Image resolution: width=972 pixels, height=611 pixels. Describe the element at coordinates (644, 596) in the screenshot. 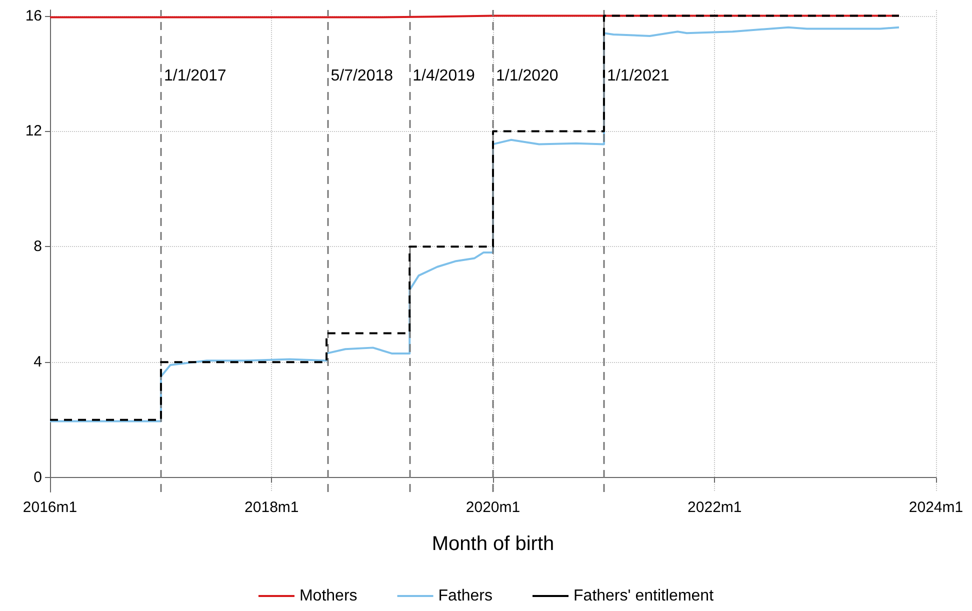

I see `legend-label: Fathers' entitlement` at that location.